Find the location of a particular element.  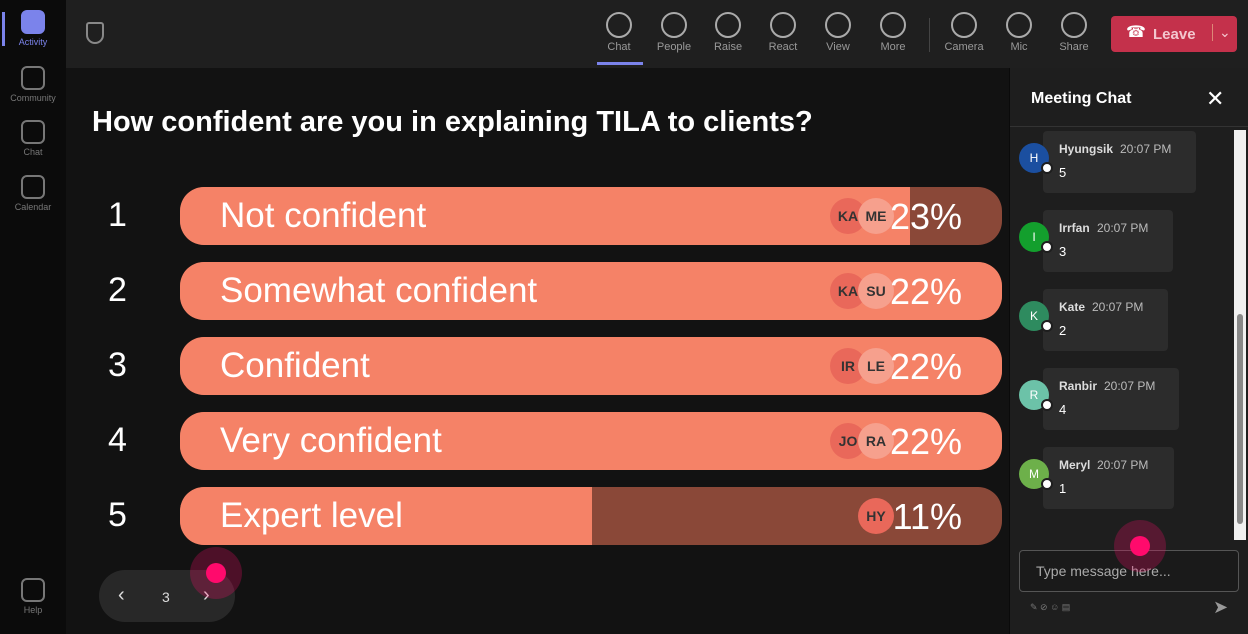

rail-label: Community is located at coordinates (33, 98).